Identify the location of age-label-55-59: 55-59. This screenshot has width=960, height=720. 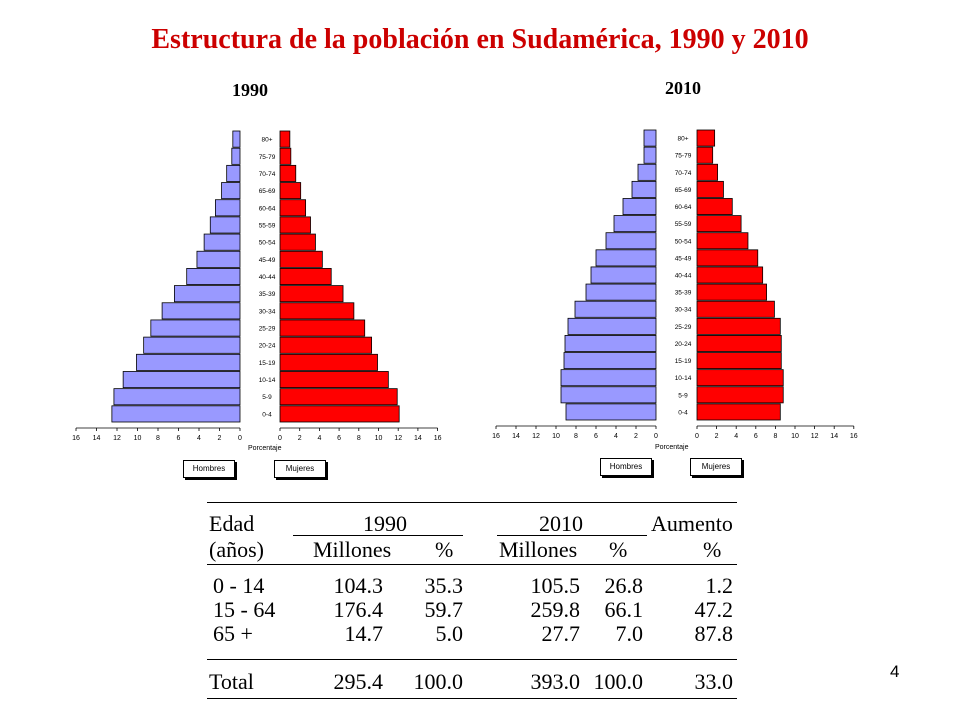
(267, 225).